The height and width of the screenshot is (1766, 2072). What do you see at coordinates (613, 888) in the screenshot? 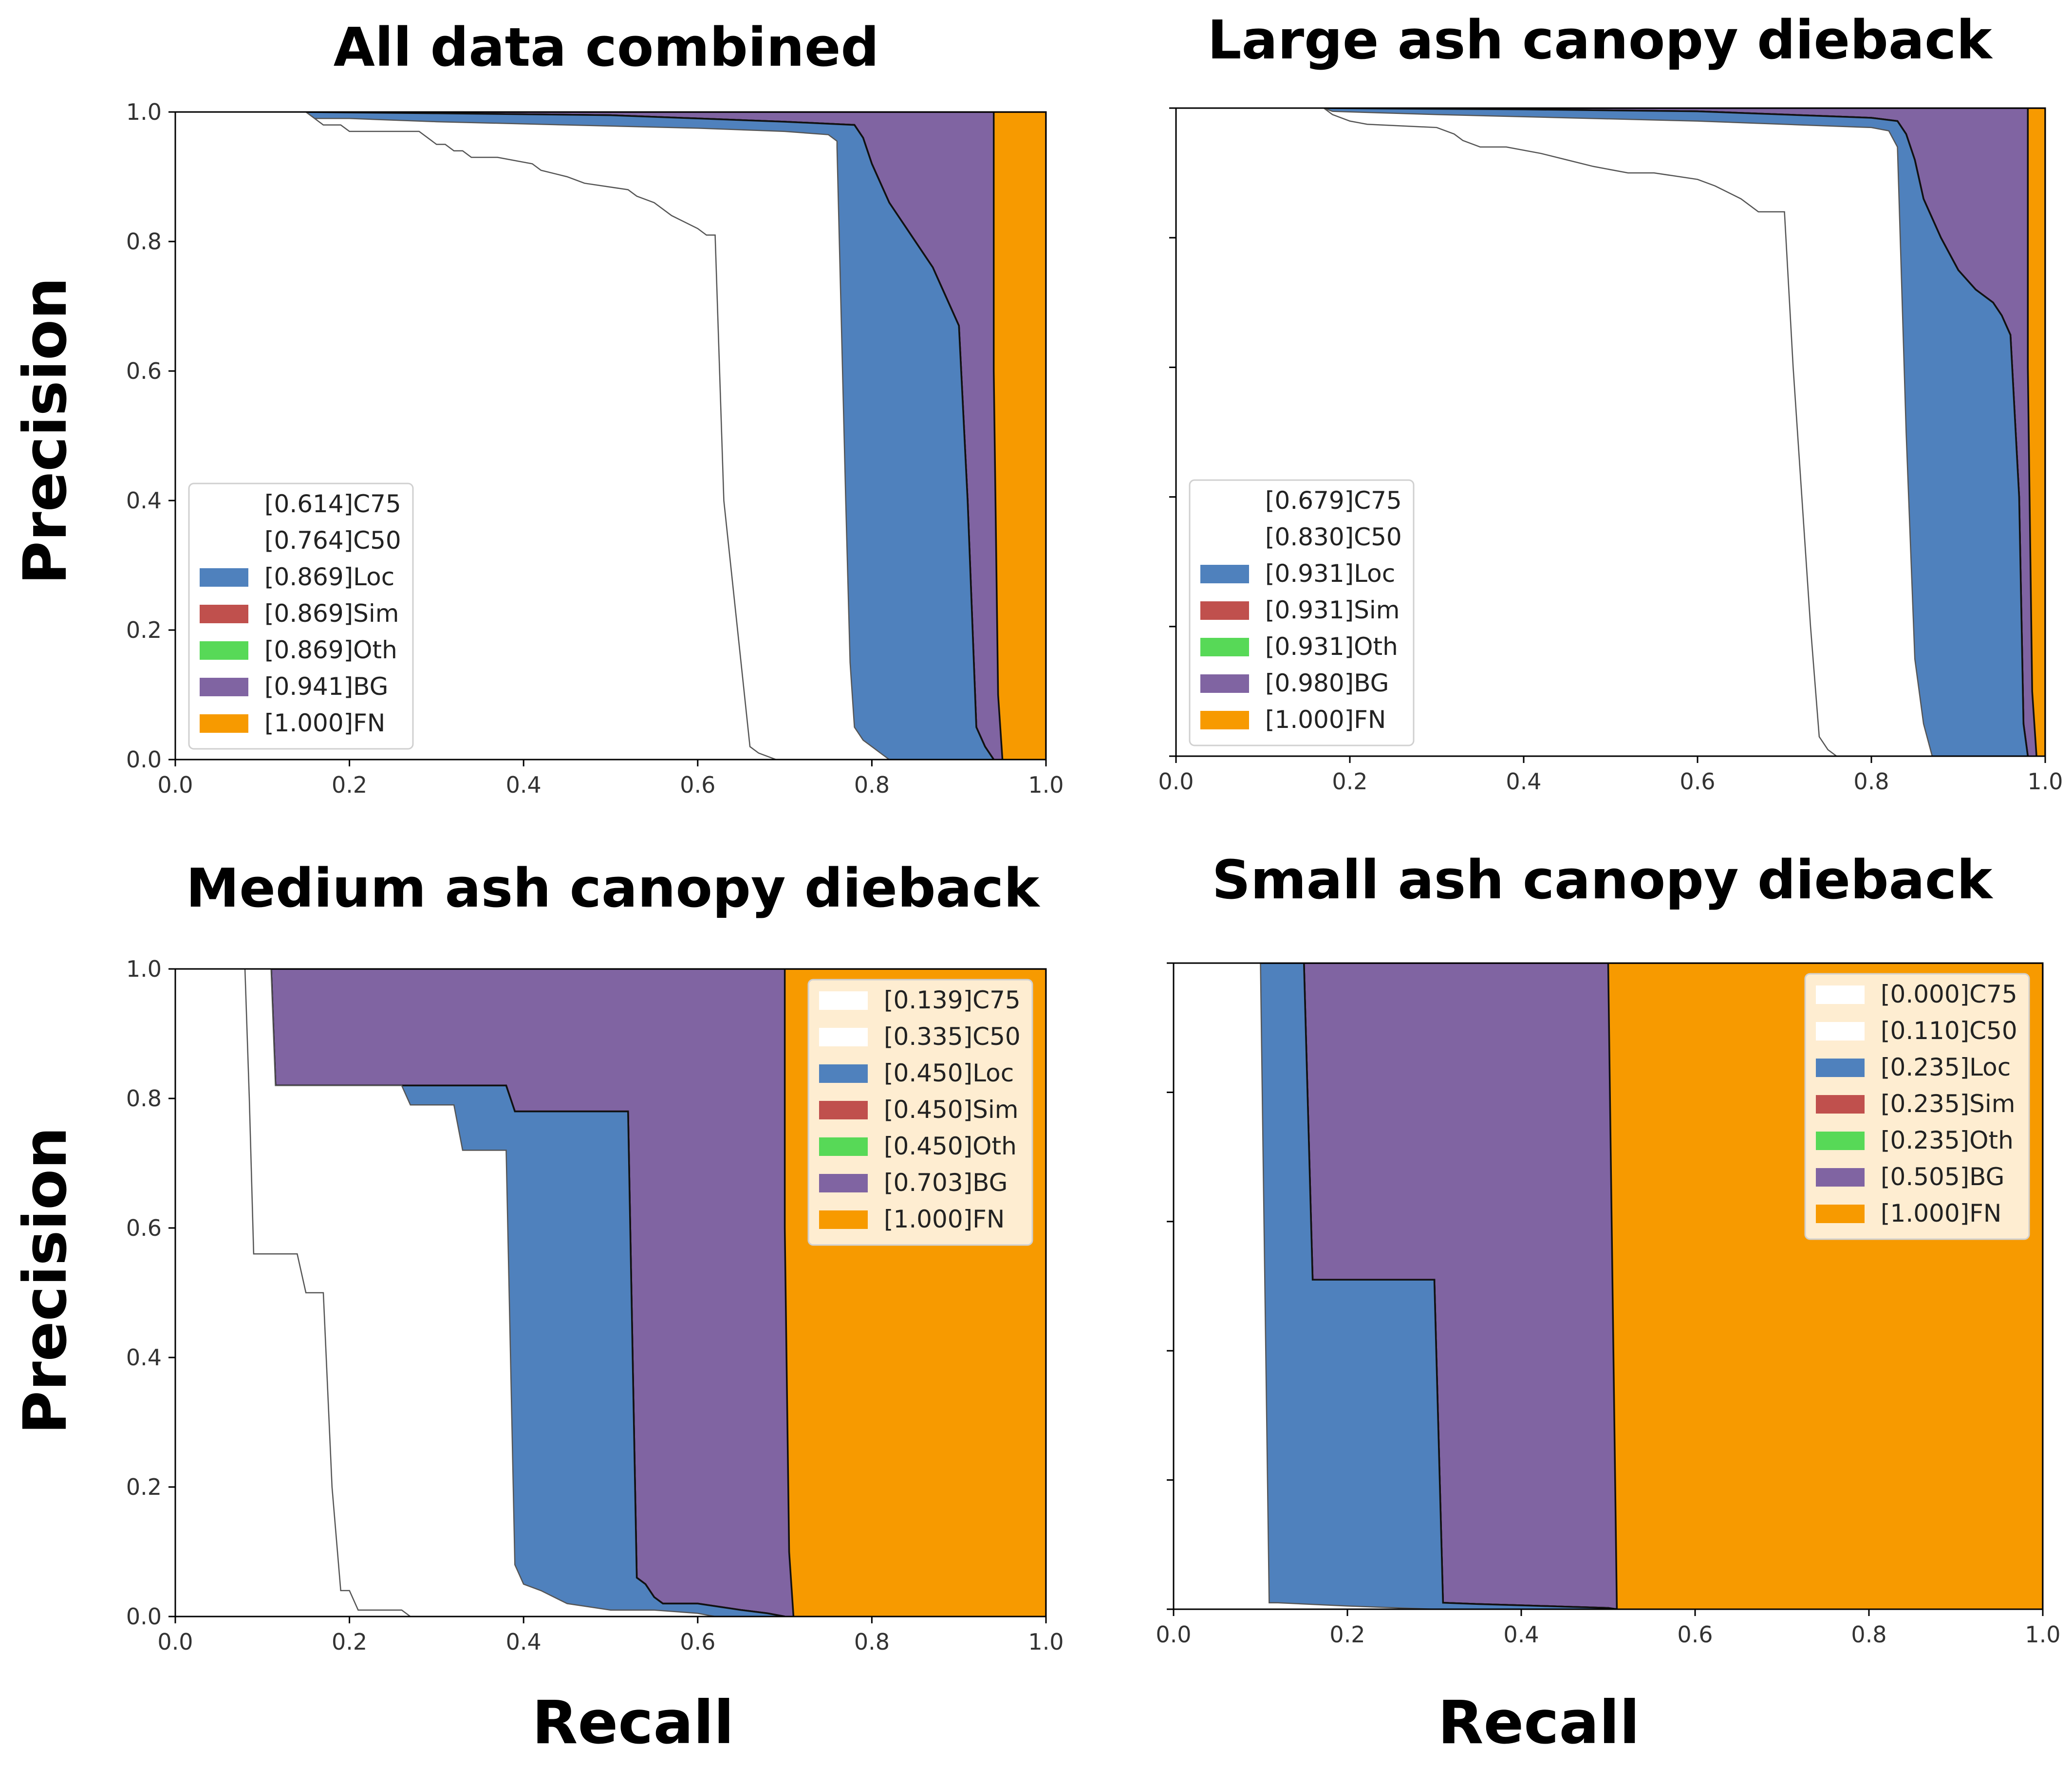
I see `panel-title: Medium ash canopy dieback` at bounding box center [613, 888].